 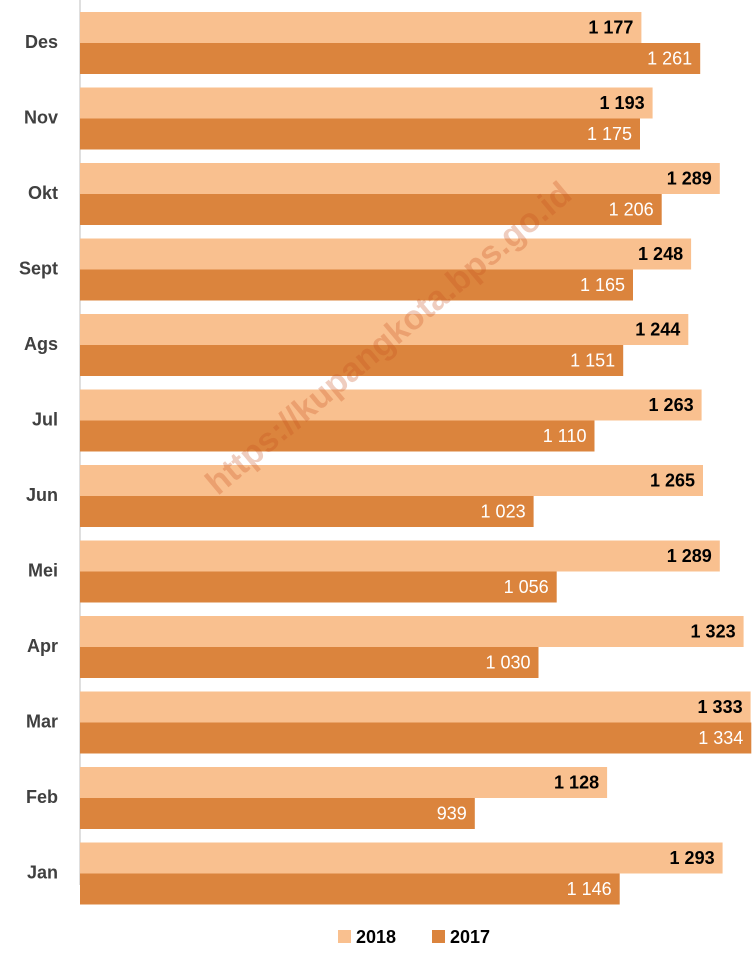 I want to click on y-tick-label: Nov, so click(x=41, y=117).